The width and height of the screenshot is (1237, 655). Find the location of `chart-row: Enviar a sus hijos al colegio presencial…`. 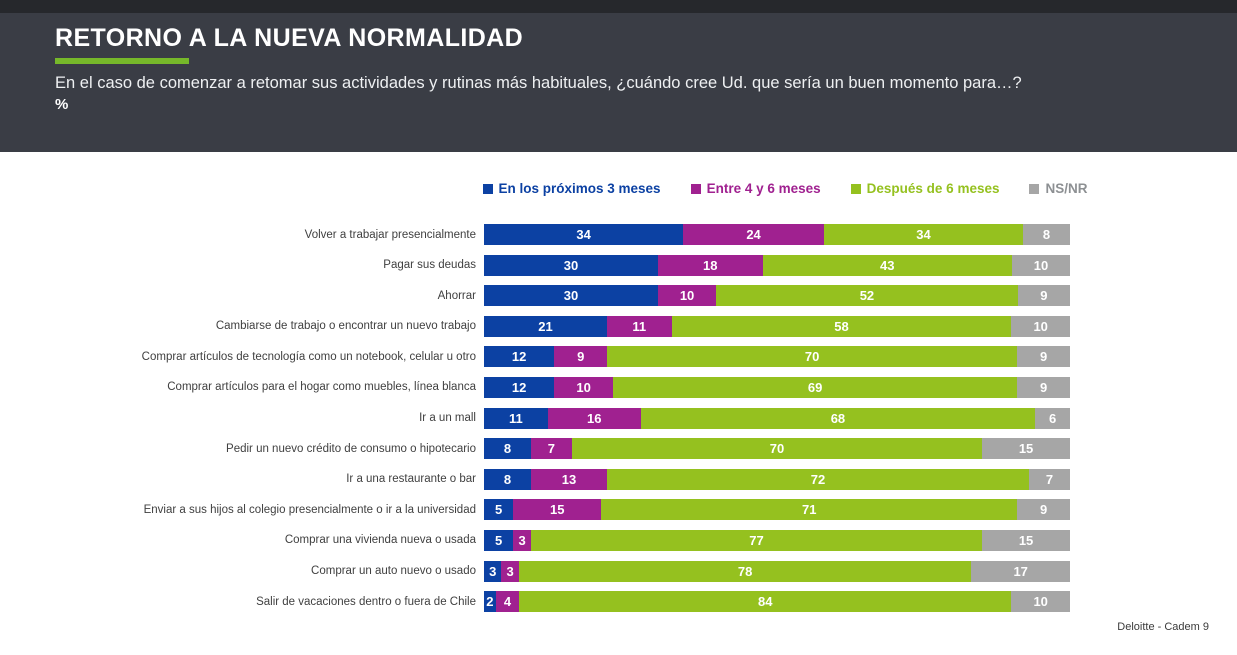

chart-row: Enviar a sus hijos al colegio presencial… is located at coordinates (535, 510).